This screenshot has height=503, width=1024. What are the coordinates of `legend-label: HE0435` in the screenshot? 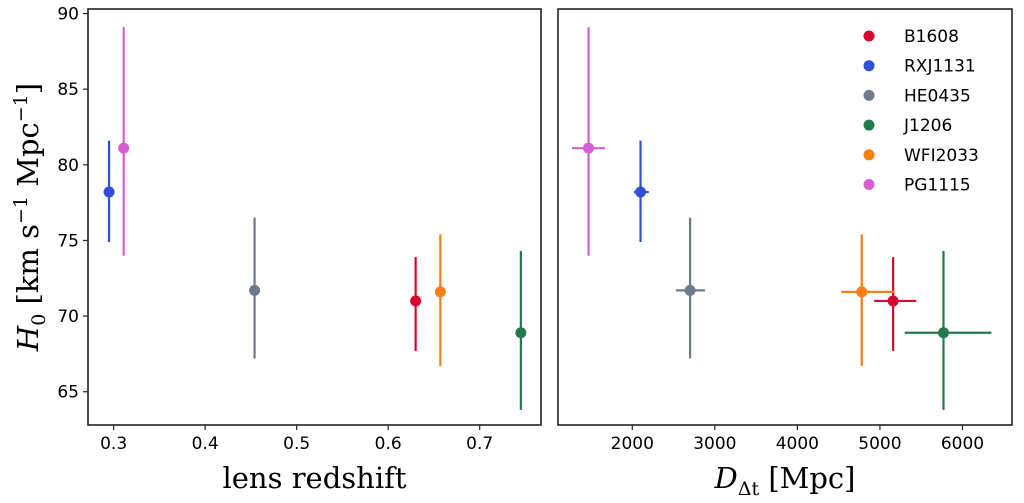 It's located at (937, 96).